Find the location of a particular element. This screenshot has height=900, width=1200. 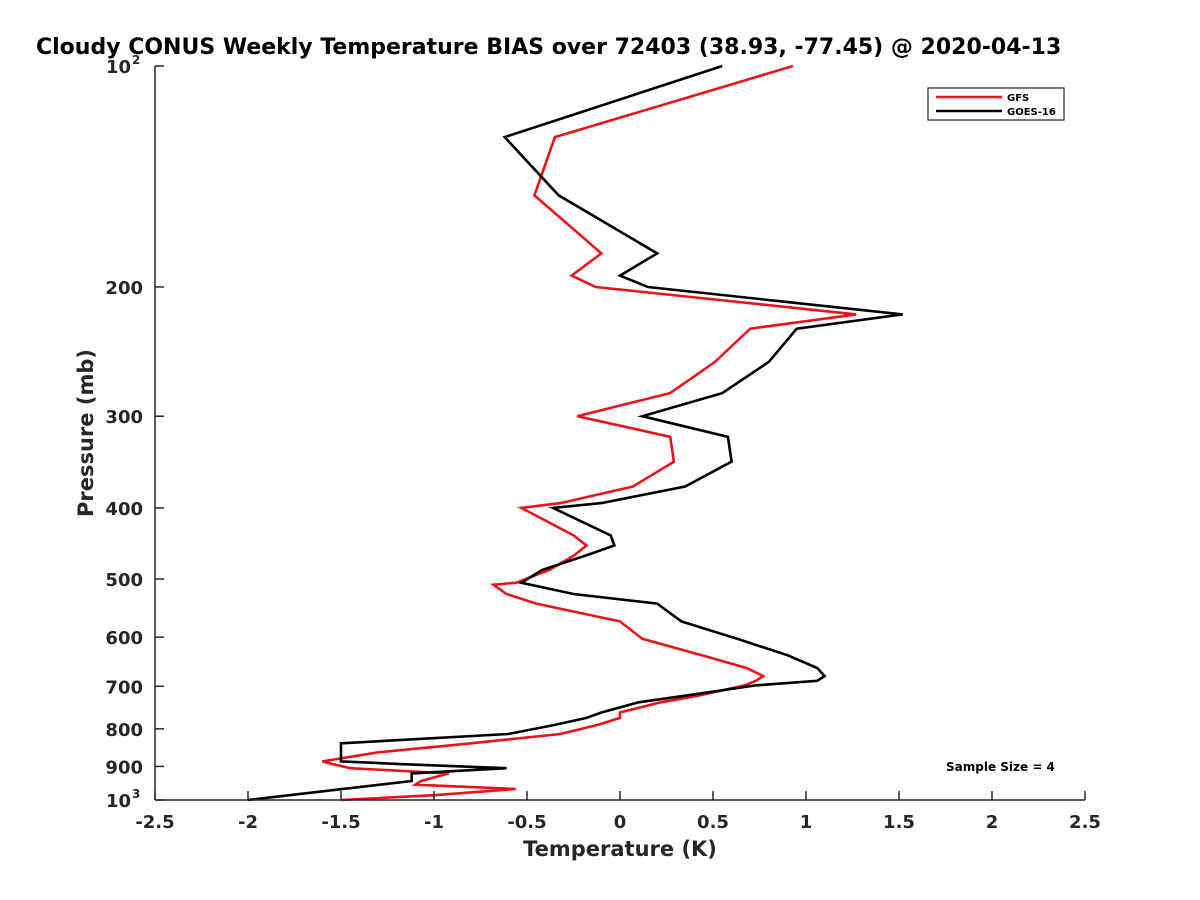

x-tick-label: -1 is located at coordinates (434, 822).